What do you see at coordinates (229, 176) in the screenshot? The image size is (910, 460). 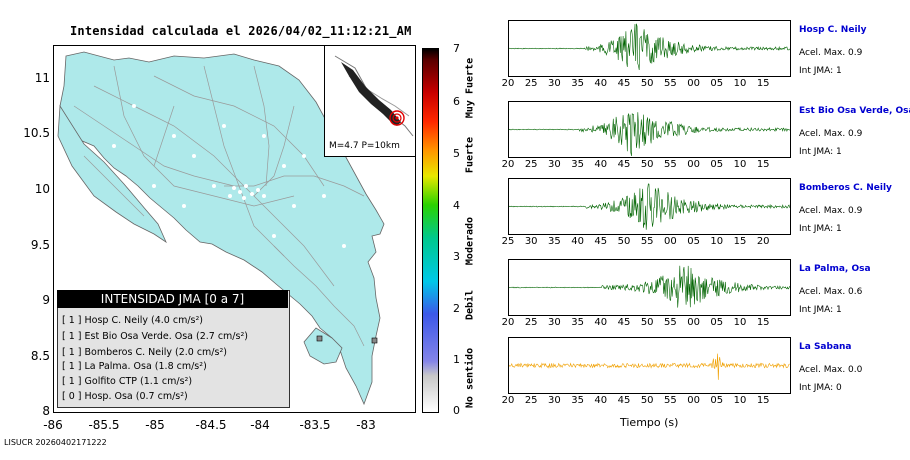 I see `station-dots` at bounding box center [229, 176].